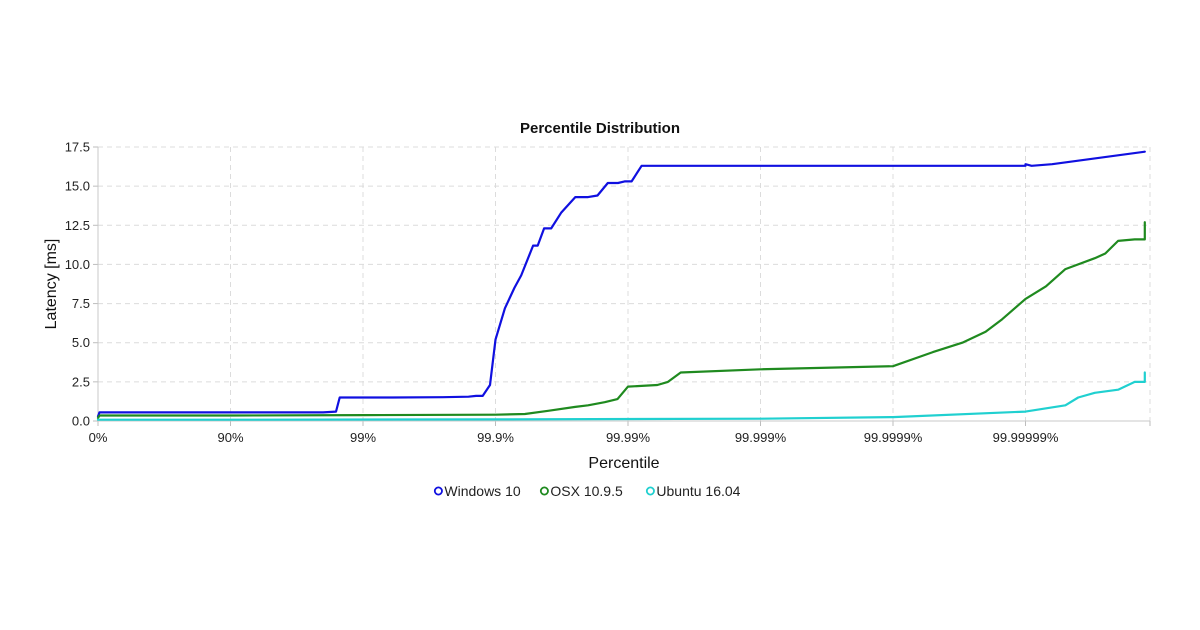 This screenshot has width=1200, height=630. What do you see at coordinates (77, 264) in the screenshot?
I see `y-tick-label: 10.0` at bounding box center [77, 264].